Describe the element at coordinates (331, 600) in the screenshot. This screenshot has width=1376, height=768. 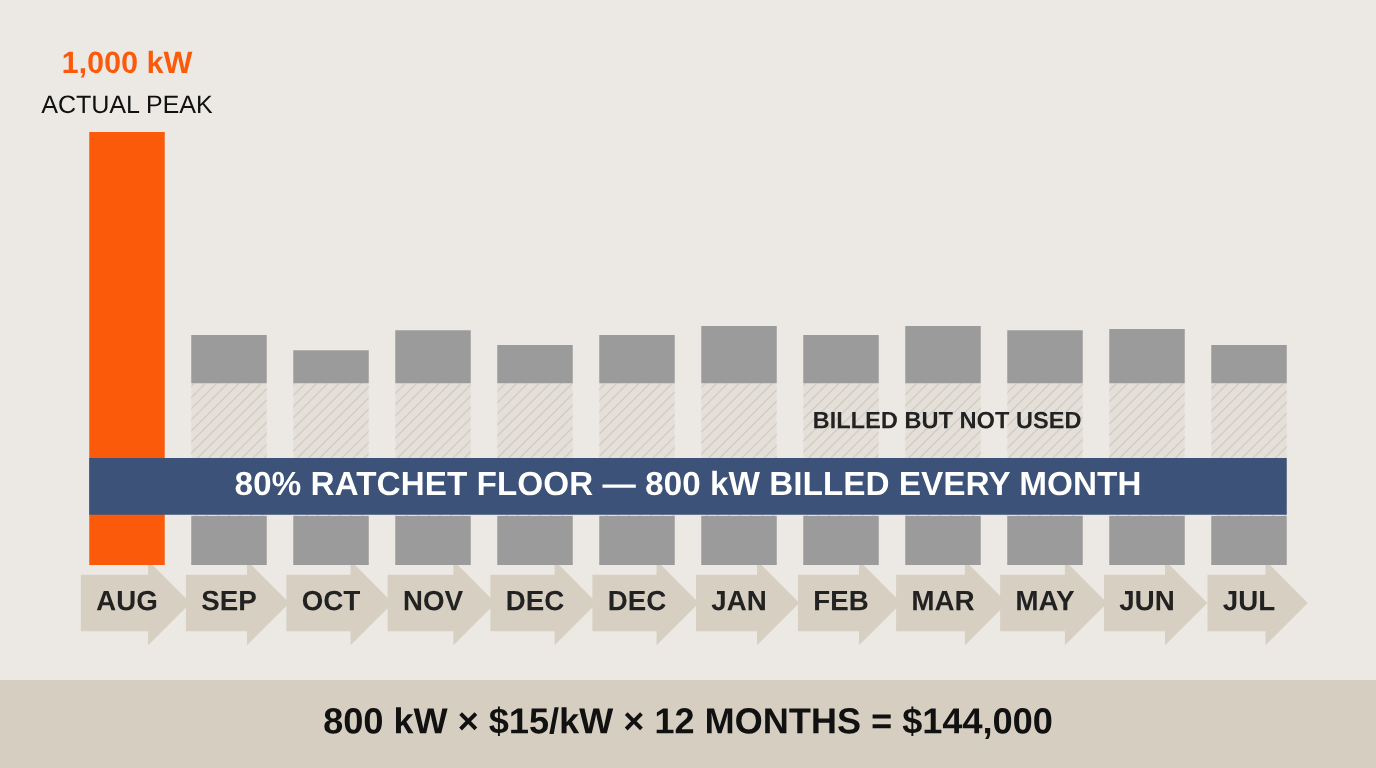
I see `x-tick-label: OCT` at that location.